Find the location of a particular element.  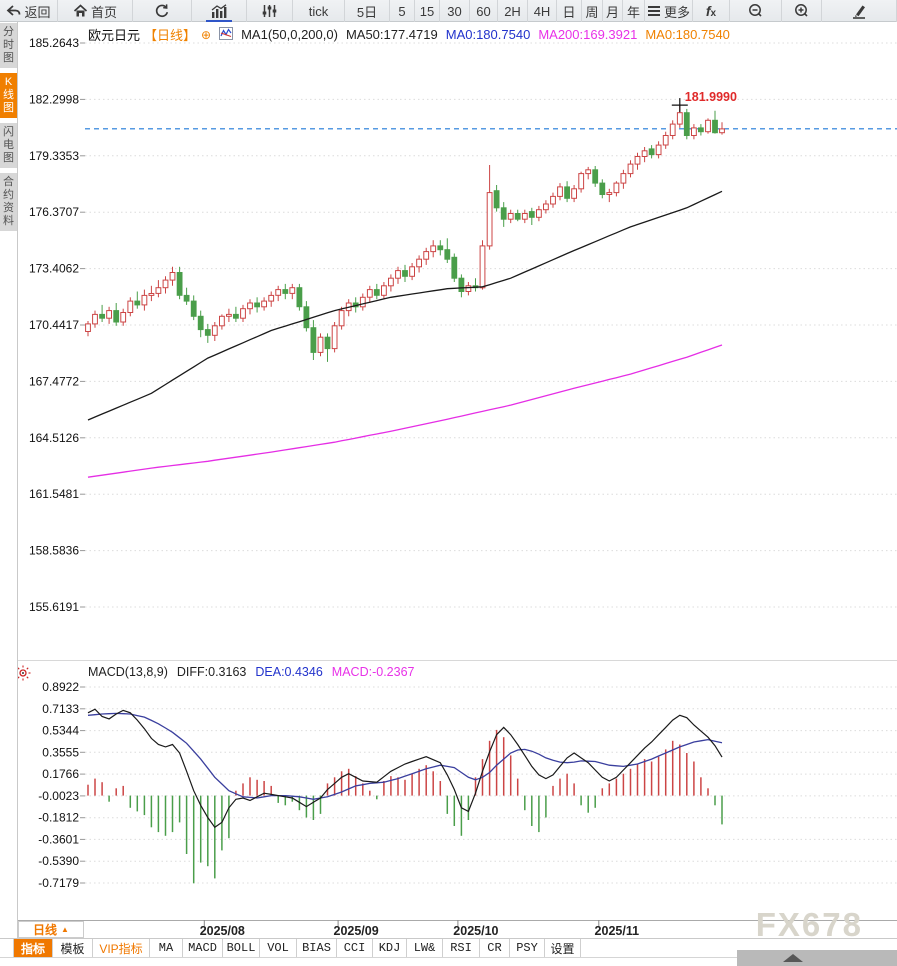

chart-settings-button is located at coordinates (270, 11).